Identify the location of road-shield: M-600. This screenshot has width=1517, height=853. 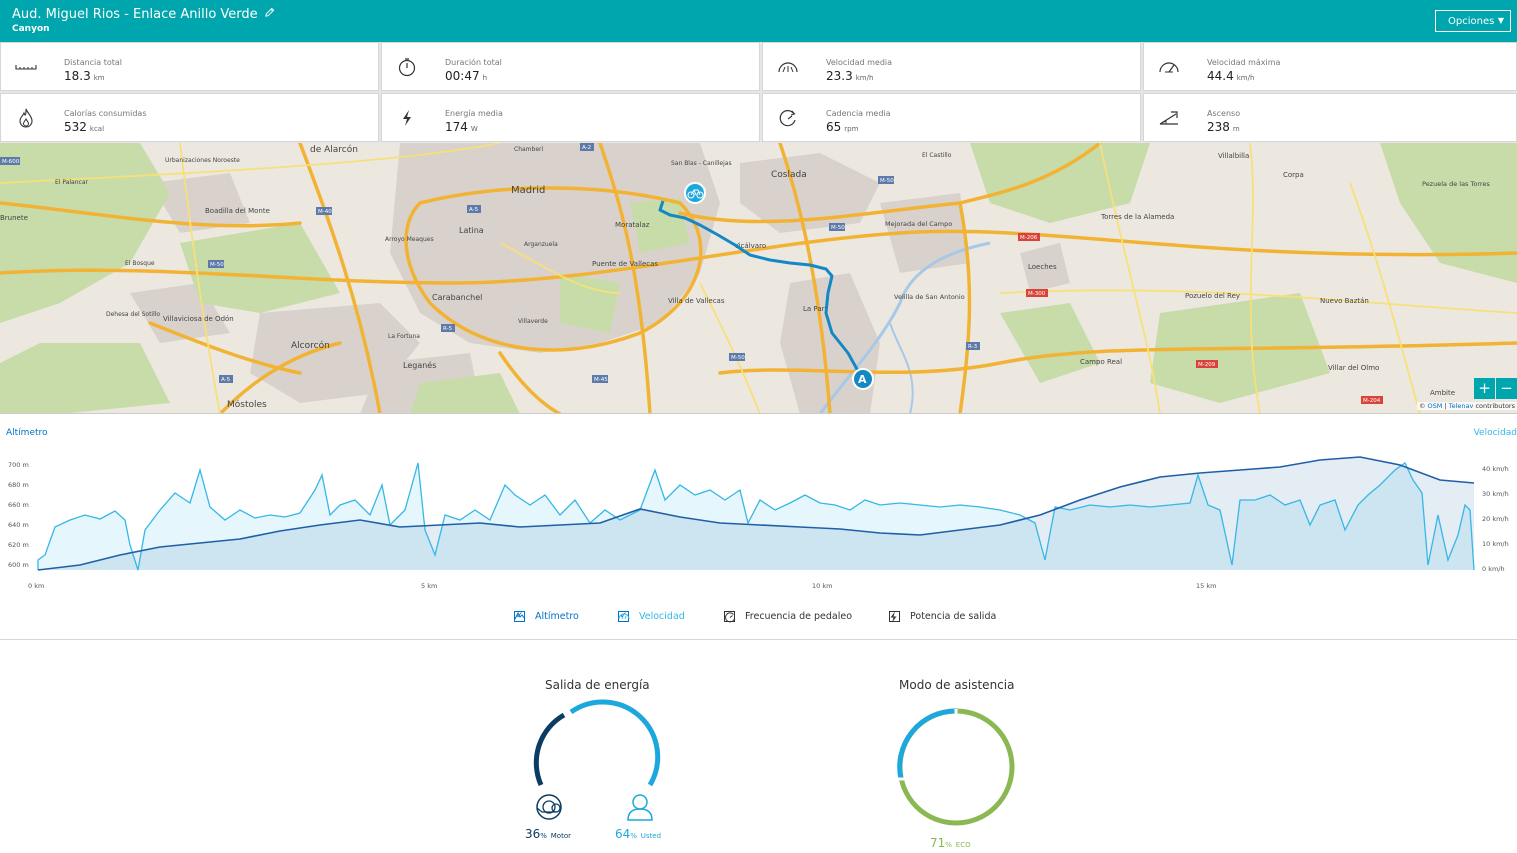
(11, 162).